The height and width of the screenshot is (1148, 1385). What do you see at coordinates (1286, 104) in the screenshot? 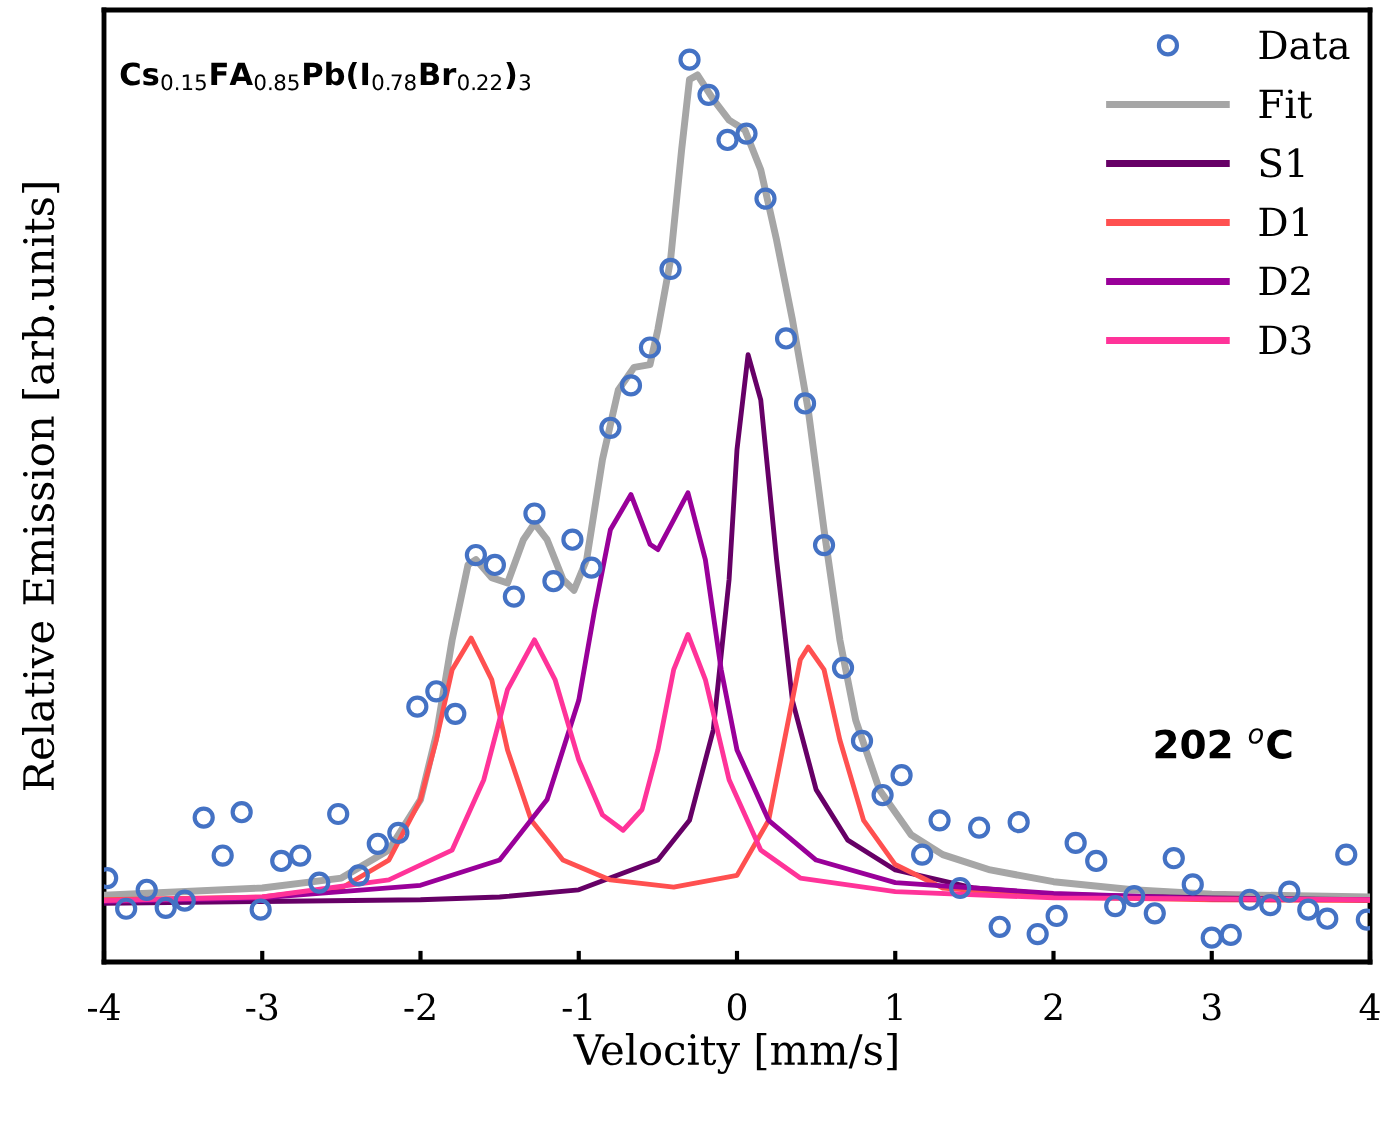
I see `legend-label: Fit` at bounding box center [1286, 104].